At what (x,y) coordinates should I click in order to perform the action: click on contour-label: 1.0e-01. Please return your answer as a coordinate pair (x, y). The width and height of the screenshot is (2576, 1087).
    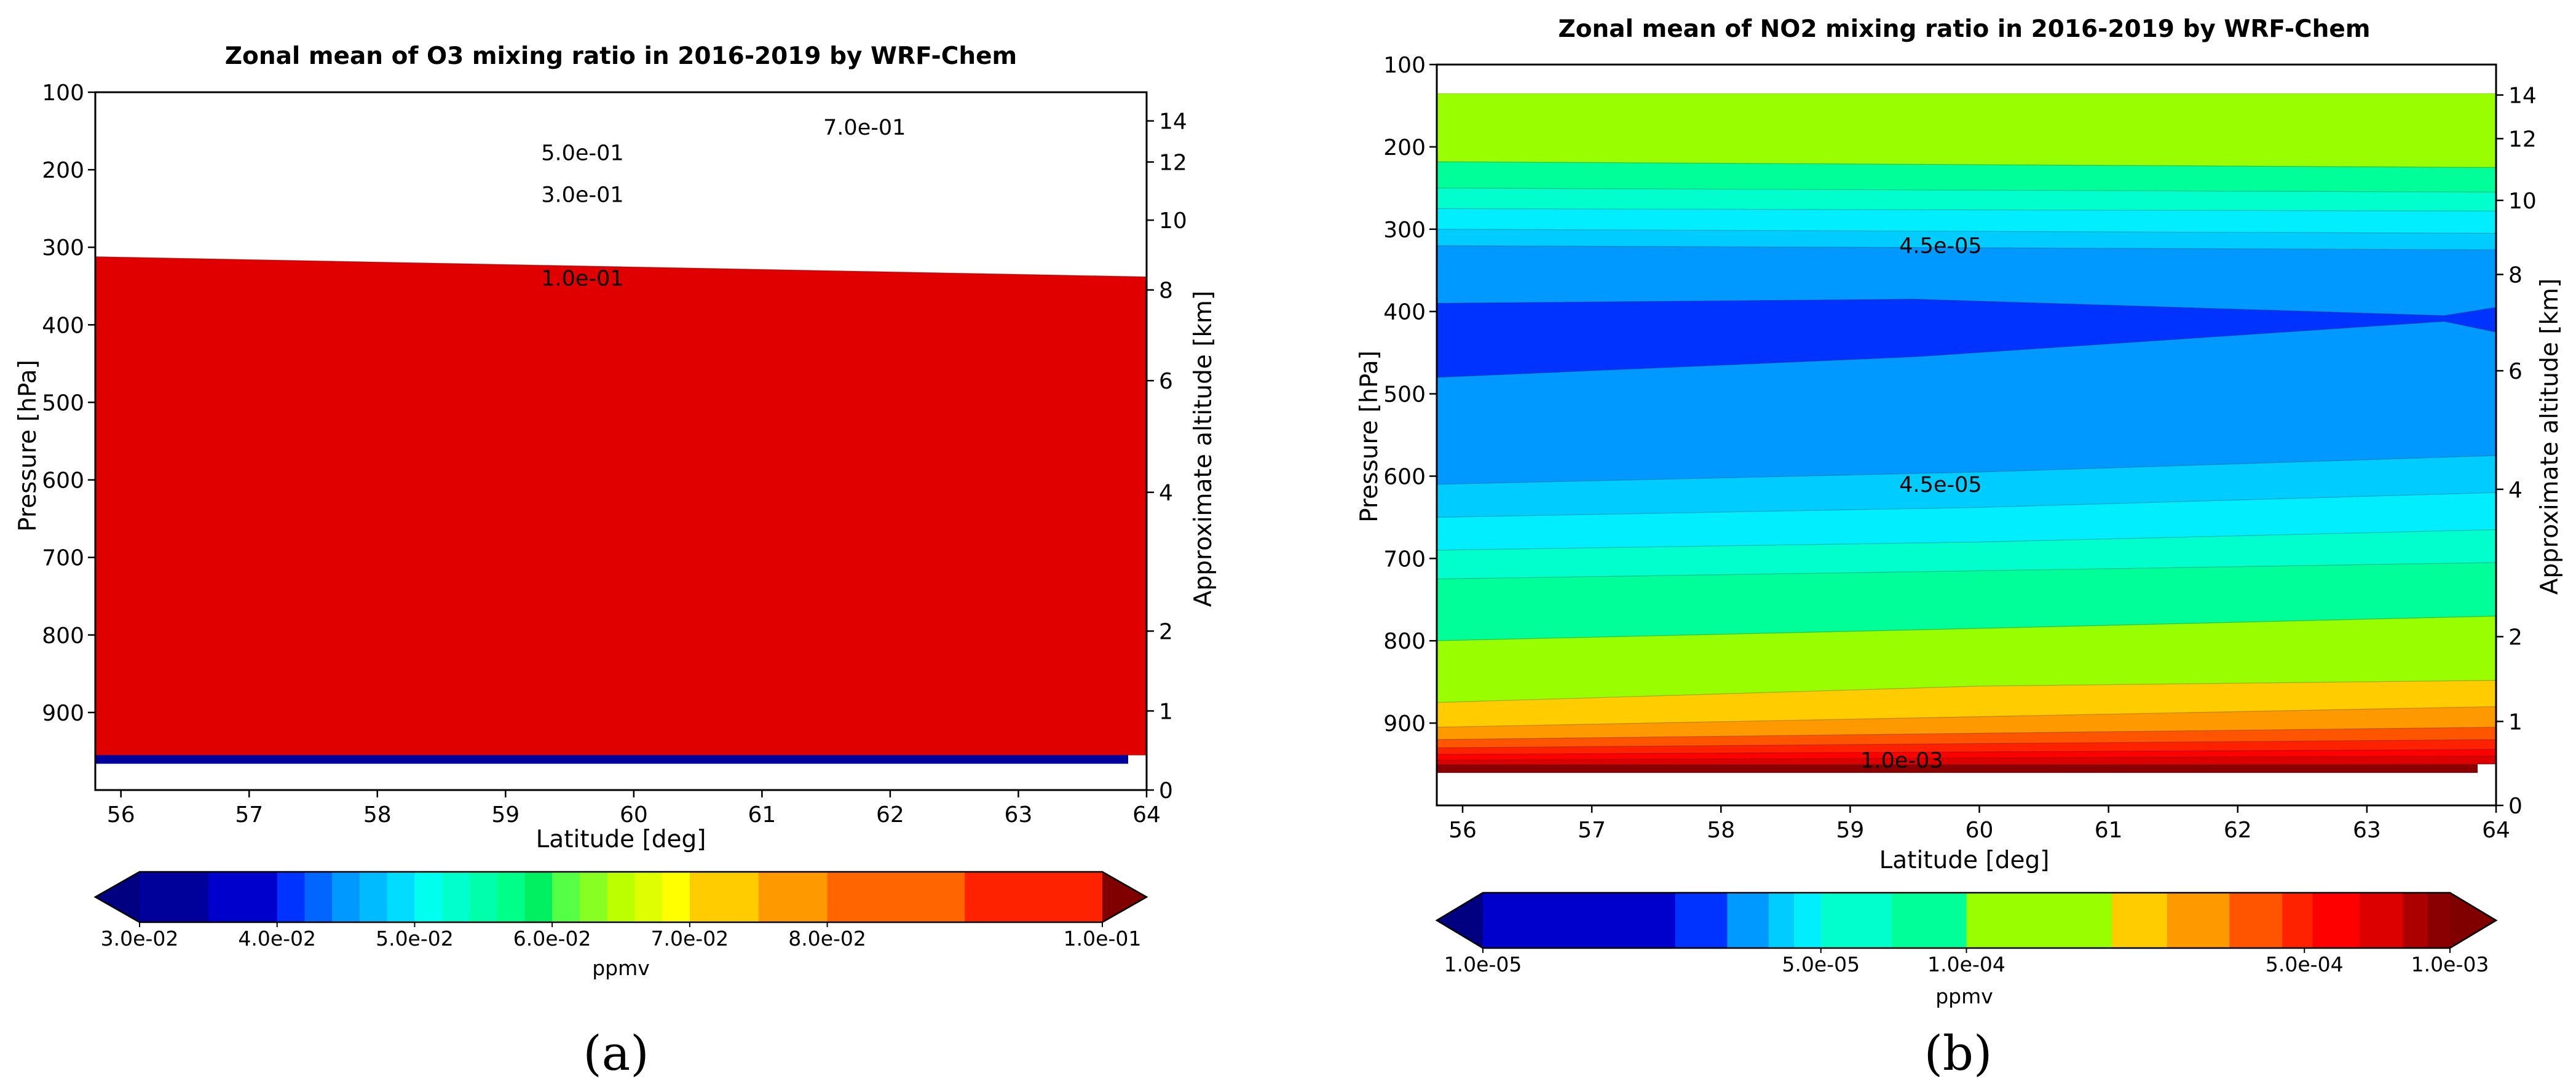
    Looking at the image, I should click on (582, 279).